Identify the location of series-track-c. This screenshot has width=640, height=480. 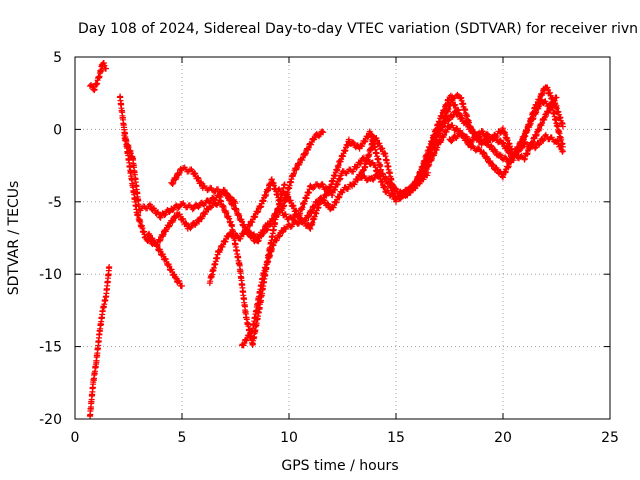
(150, 191).